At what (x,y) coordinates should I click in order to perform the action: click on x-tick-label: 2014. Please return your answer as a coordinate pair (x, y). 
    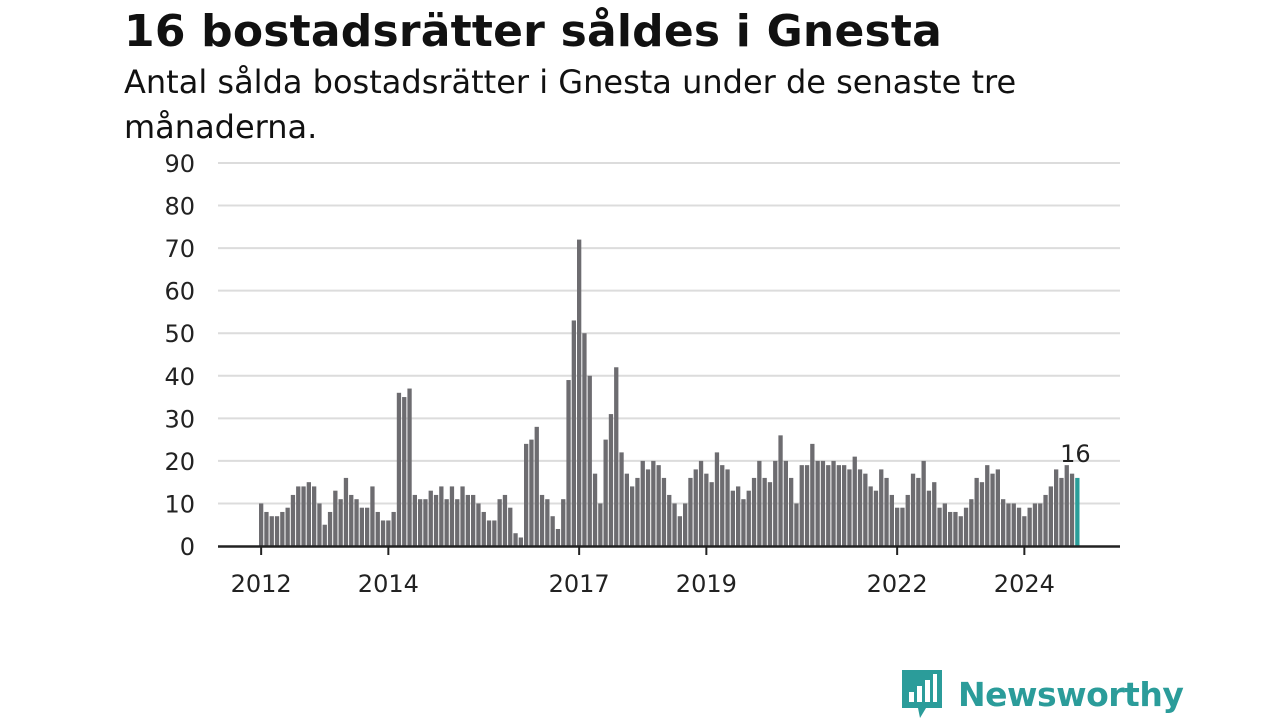
    Looking at the image, I should click on (388, 584).